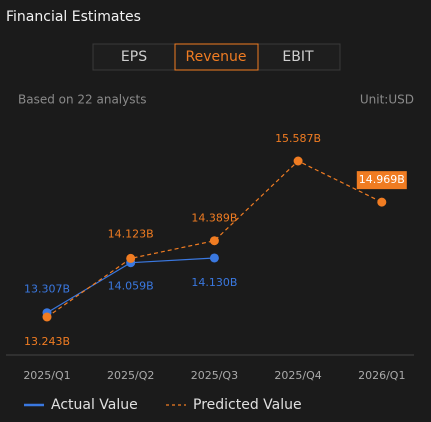  What do you see at coordinates (82, 100) in the screenshot?
I see `note: Based on 22 analysts` at bounding box center [82, 100].